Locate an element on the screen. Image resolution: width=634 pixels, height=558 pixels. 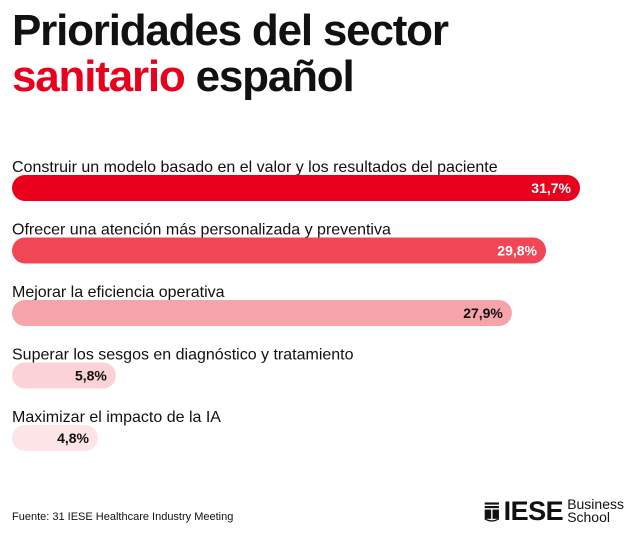
logo-subtitle-line-2: School is located at coordinates (588, 517).